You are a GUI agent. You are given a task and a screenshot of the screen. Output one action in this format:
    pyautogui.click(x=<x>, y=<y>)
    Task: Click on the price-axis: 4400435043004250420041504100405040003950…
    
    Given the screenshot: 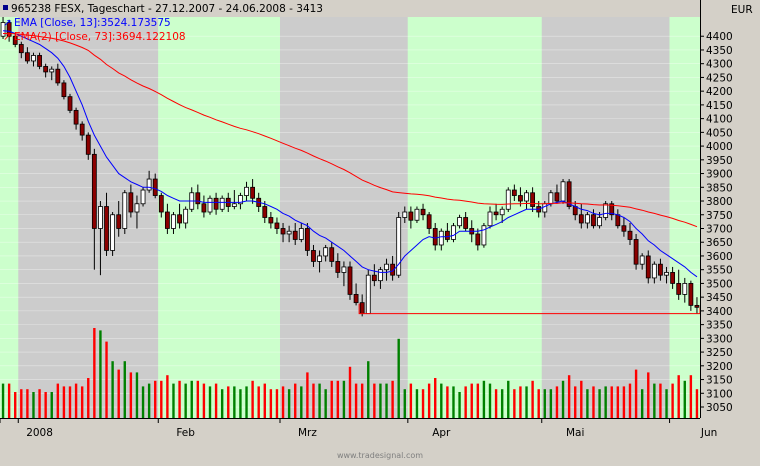 What is the action you would take?
    pyautogui.click(x=730, y=231)
    